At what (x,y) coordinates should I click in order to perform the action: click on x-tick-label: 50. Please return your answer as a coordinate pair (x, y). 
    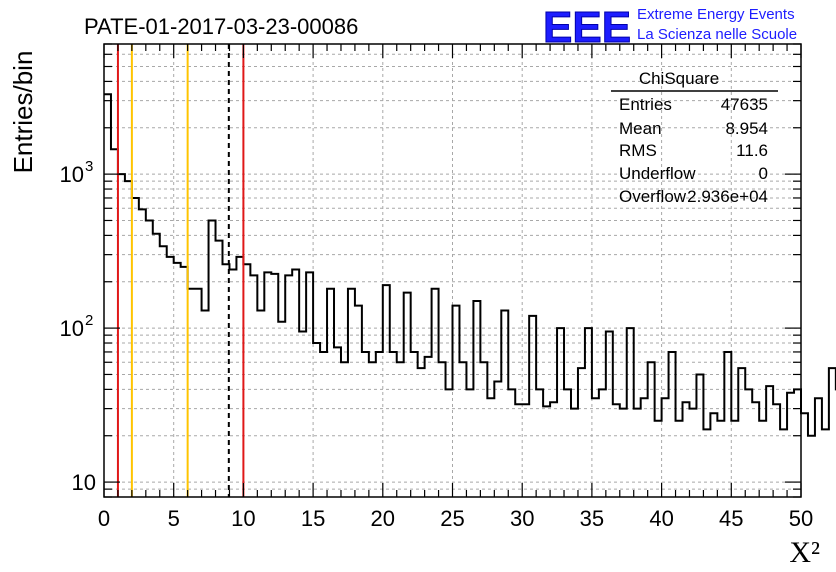
    Looking at the image, I should click on (801, 518).